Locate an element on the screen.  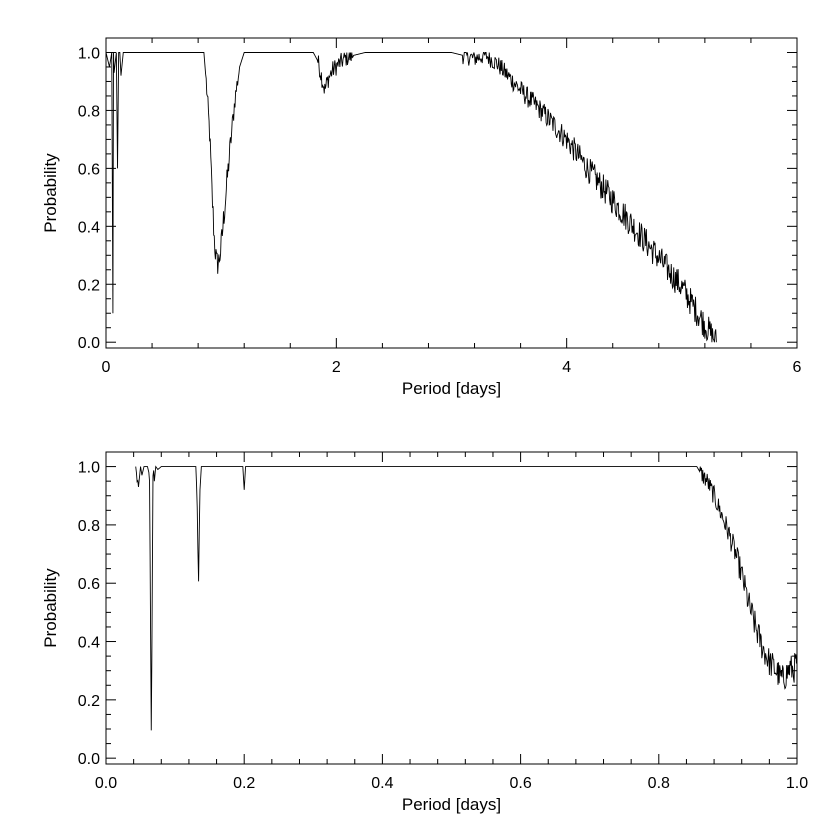
x-tick-label: 4 is located at coordinates (566, 367).